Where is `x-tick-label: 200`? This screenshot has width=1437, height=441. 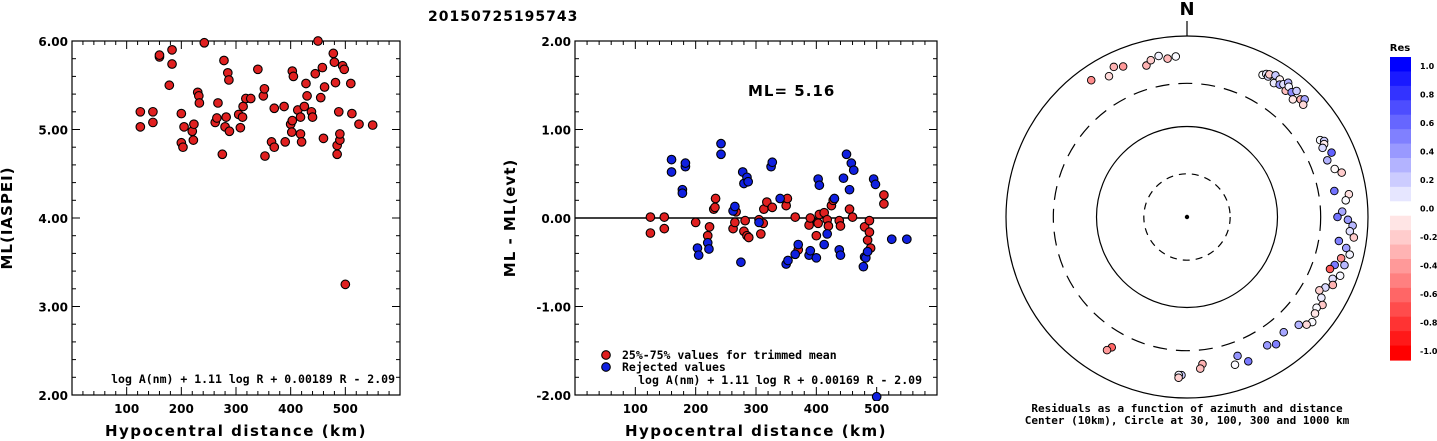 x-tick-label: 200 is located at coordinates (695, 409).